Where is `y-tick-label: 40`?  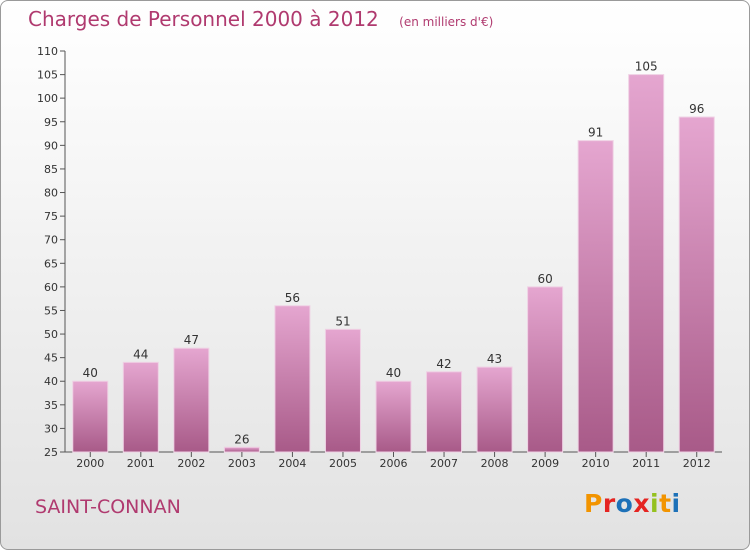
y-tick-label: 40 is located at coordinates (51, 381).